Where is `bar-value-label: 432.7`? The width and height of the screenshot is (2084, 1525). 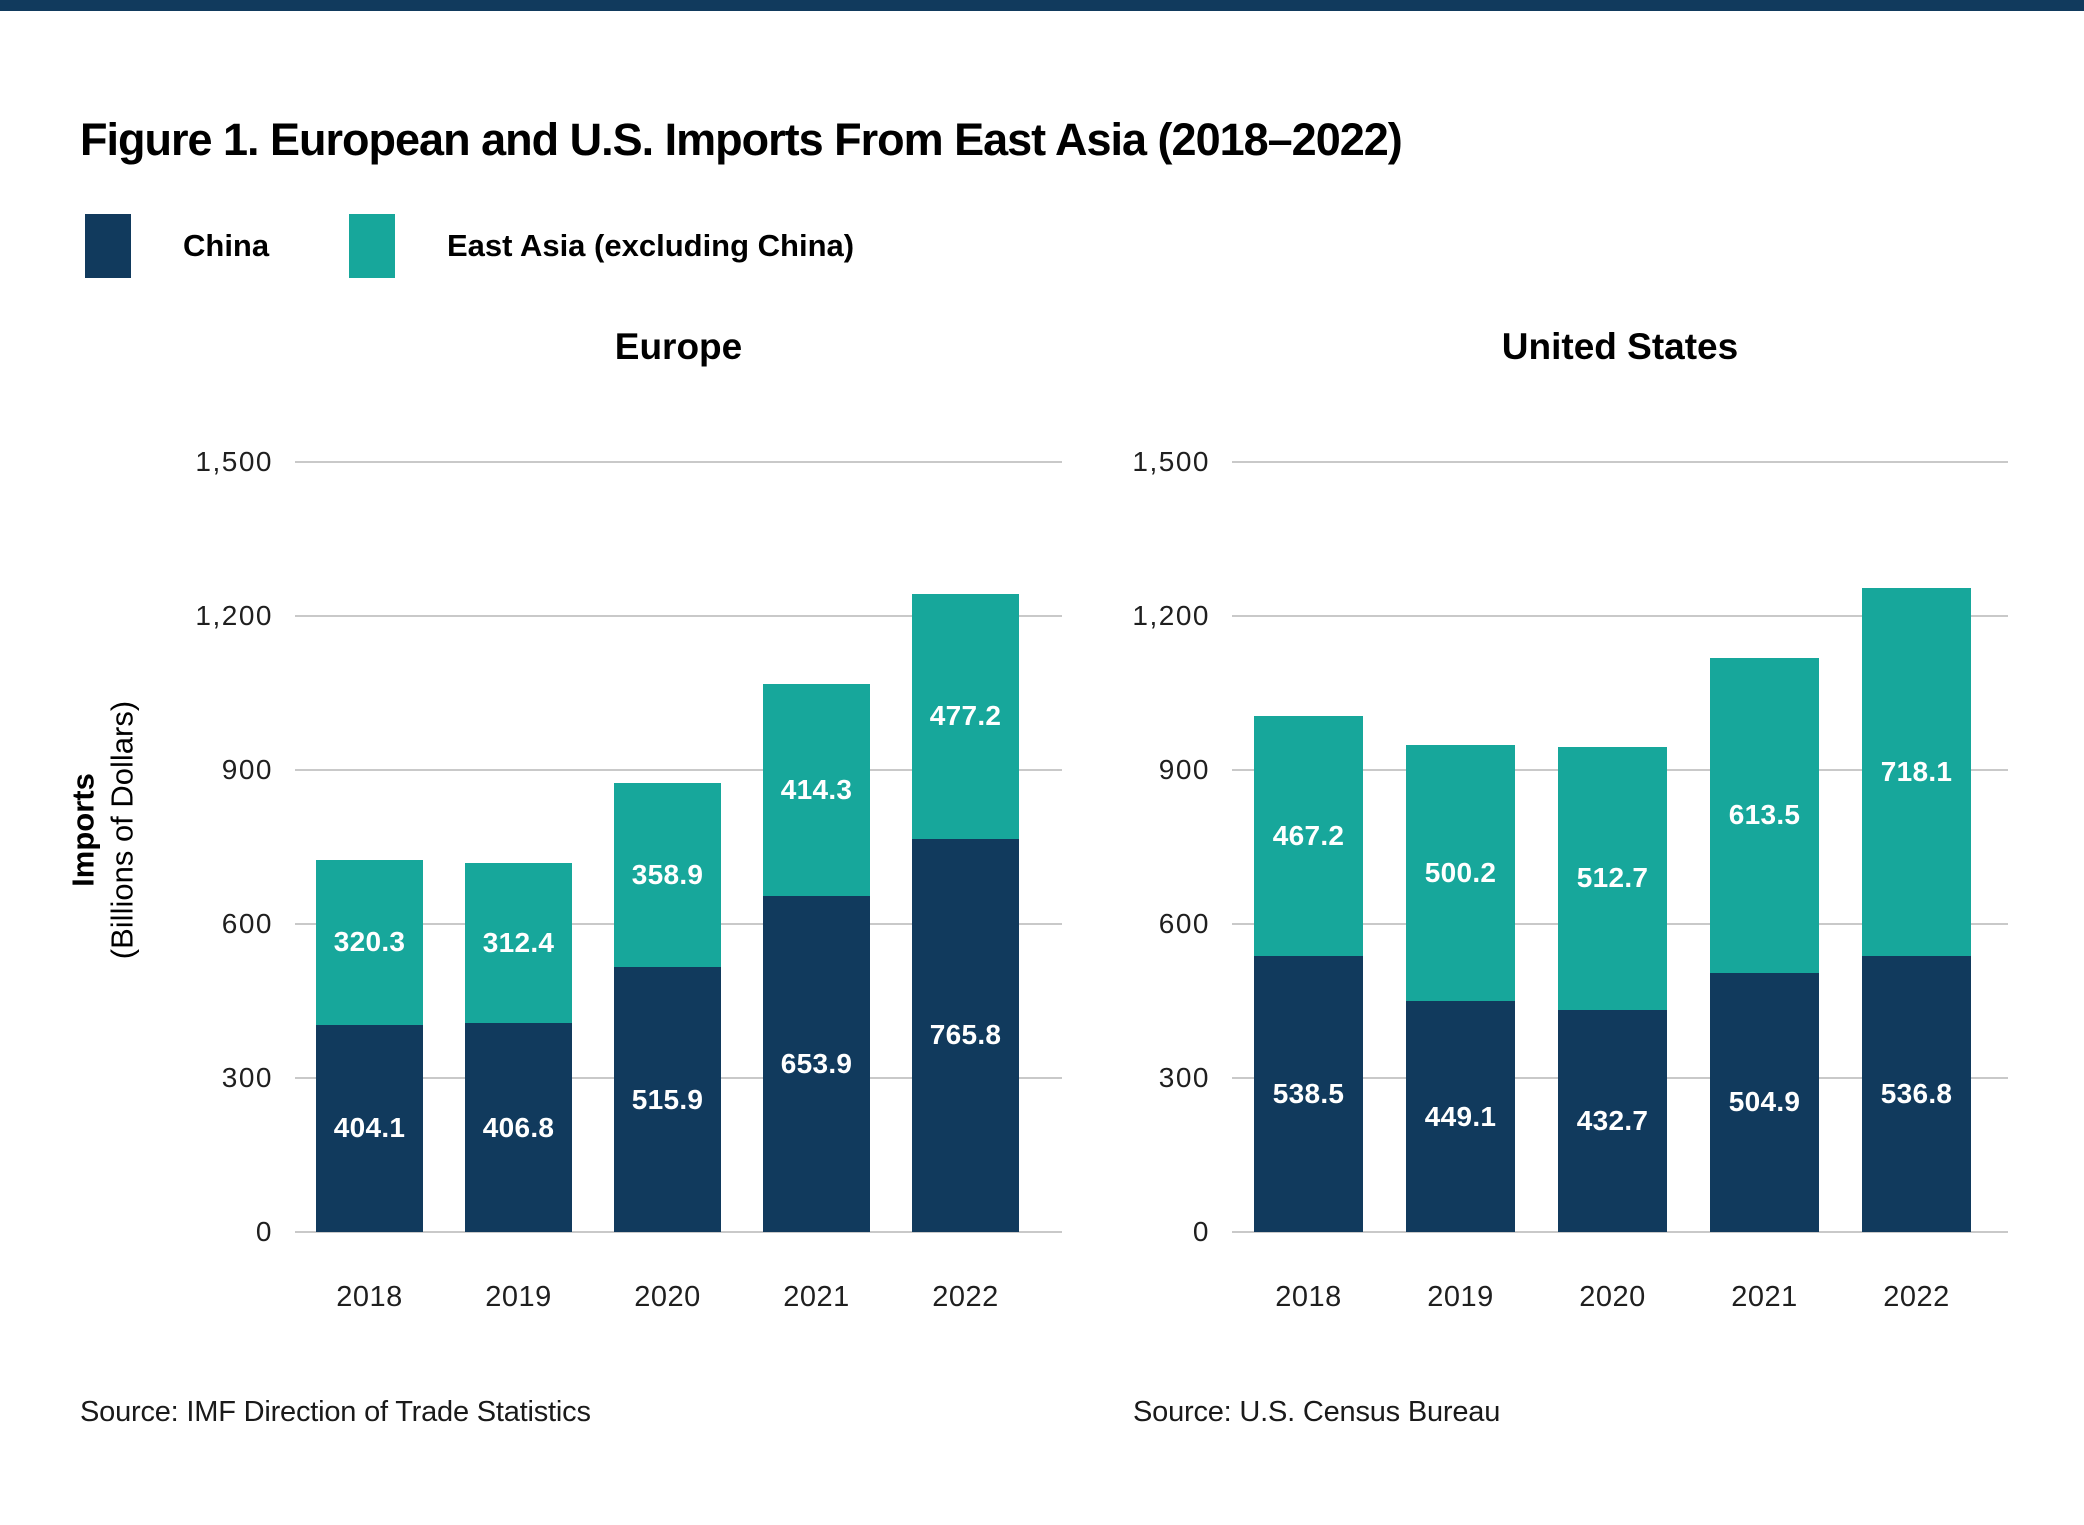
bar-value-label: 432.7 is located at coordinates (1612, 1120).